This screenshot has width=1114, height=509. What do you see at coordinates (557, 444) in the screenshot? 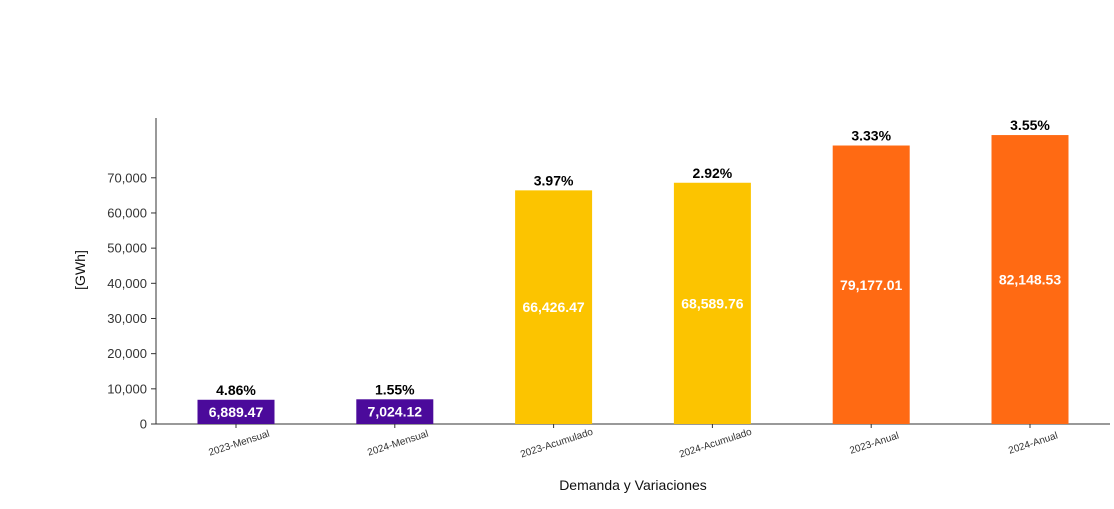
I see `x-tick-label: 2023-Acumulado` at bounding box center [557, 444].